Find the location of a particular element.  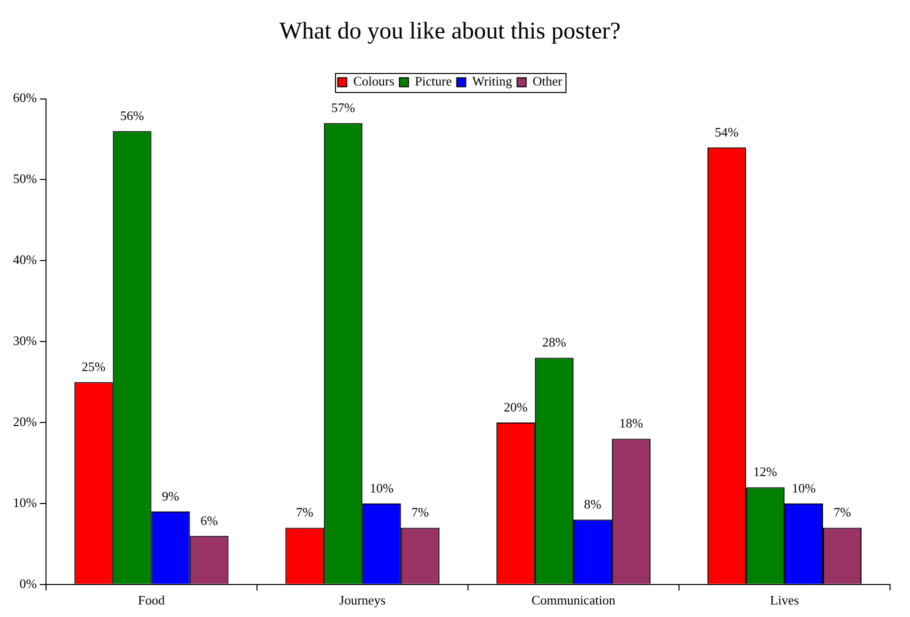

x-tick-label: Communication is located at coordinates (574, 600).